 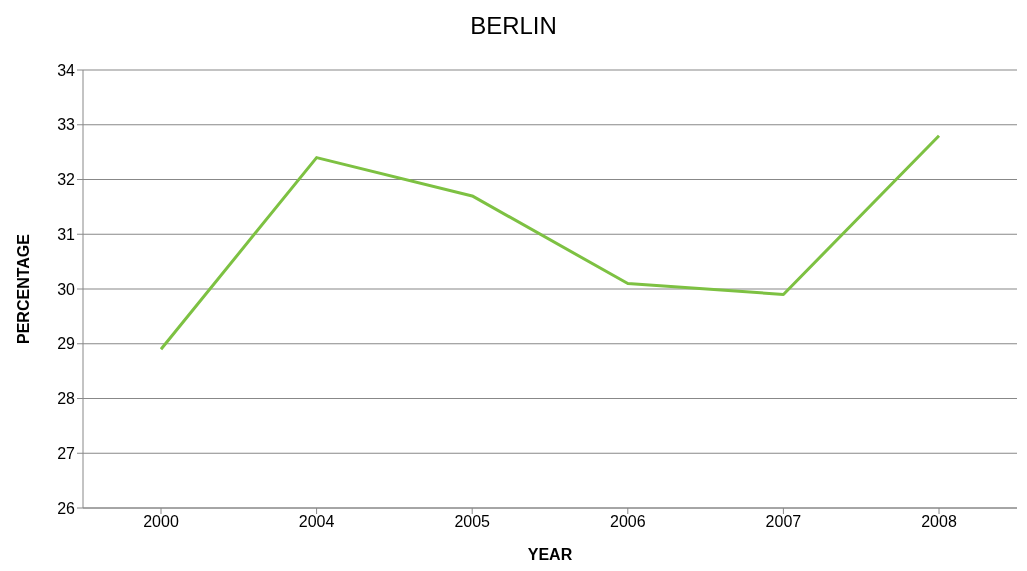 I want to click on y-tick-label: 27, so click(x=66, y=453).